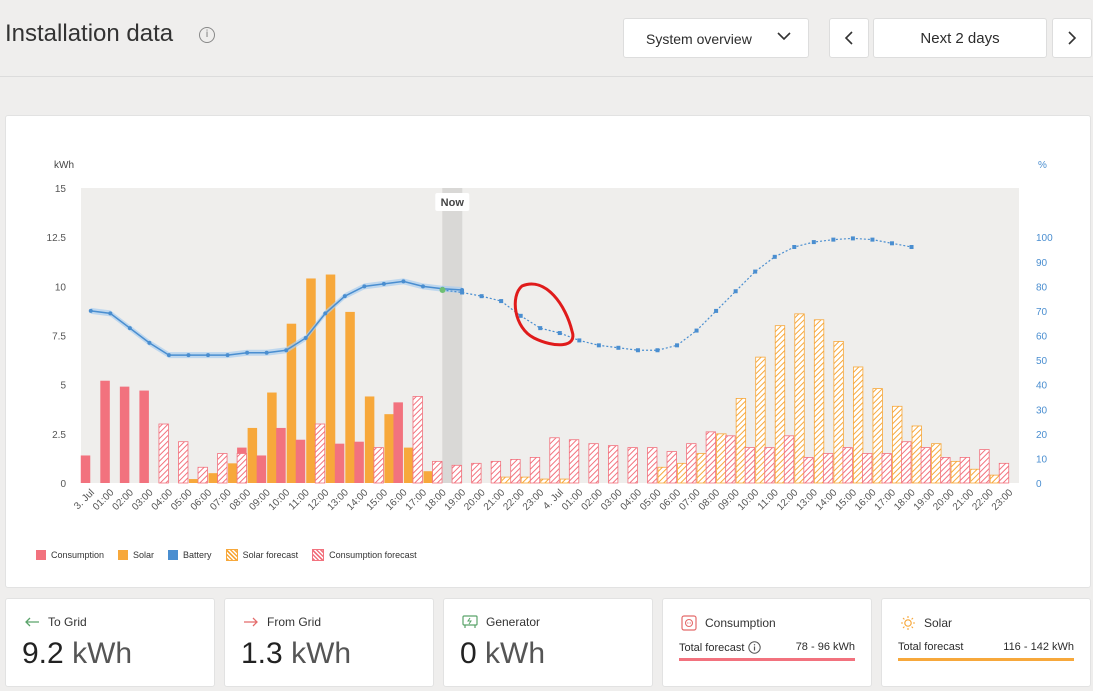 This screenshot has width=1093, height=691. Describe the element at coordinates (755, 647) in the screenshot. I see `info-icon` at that location.